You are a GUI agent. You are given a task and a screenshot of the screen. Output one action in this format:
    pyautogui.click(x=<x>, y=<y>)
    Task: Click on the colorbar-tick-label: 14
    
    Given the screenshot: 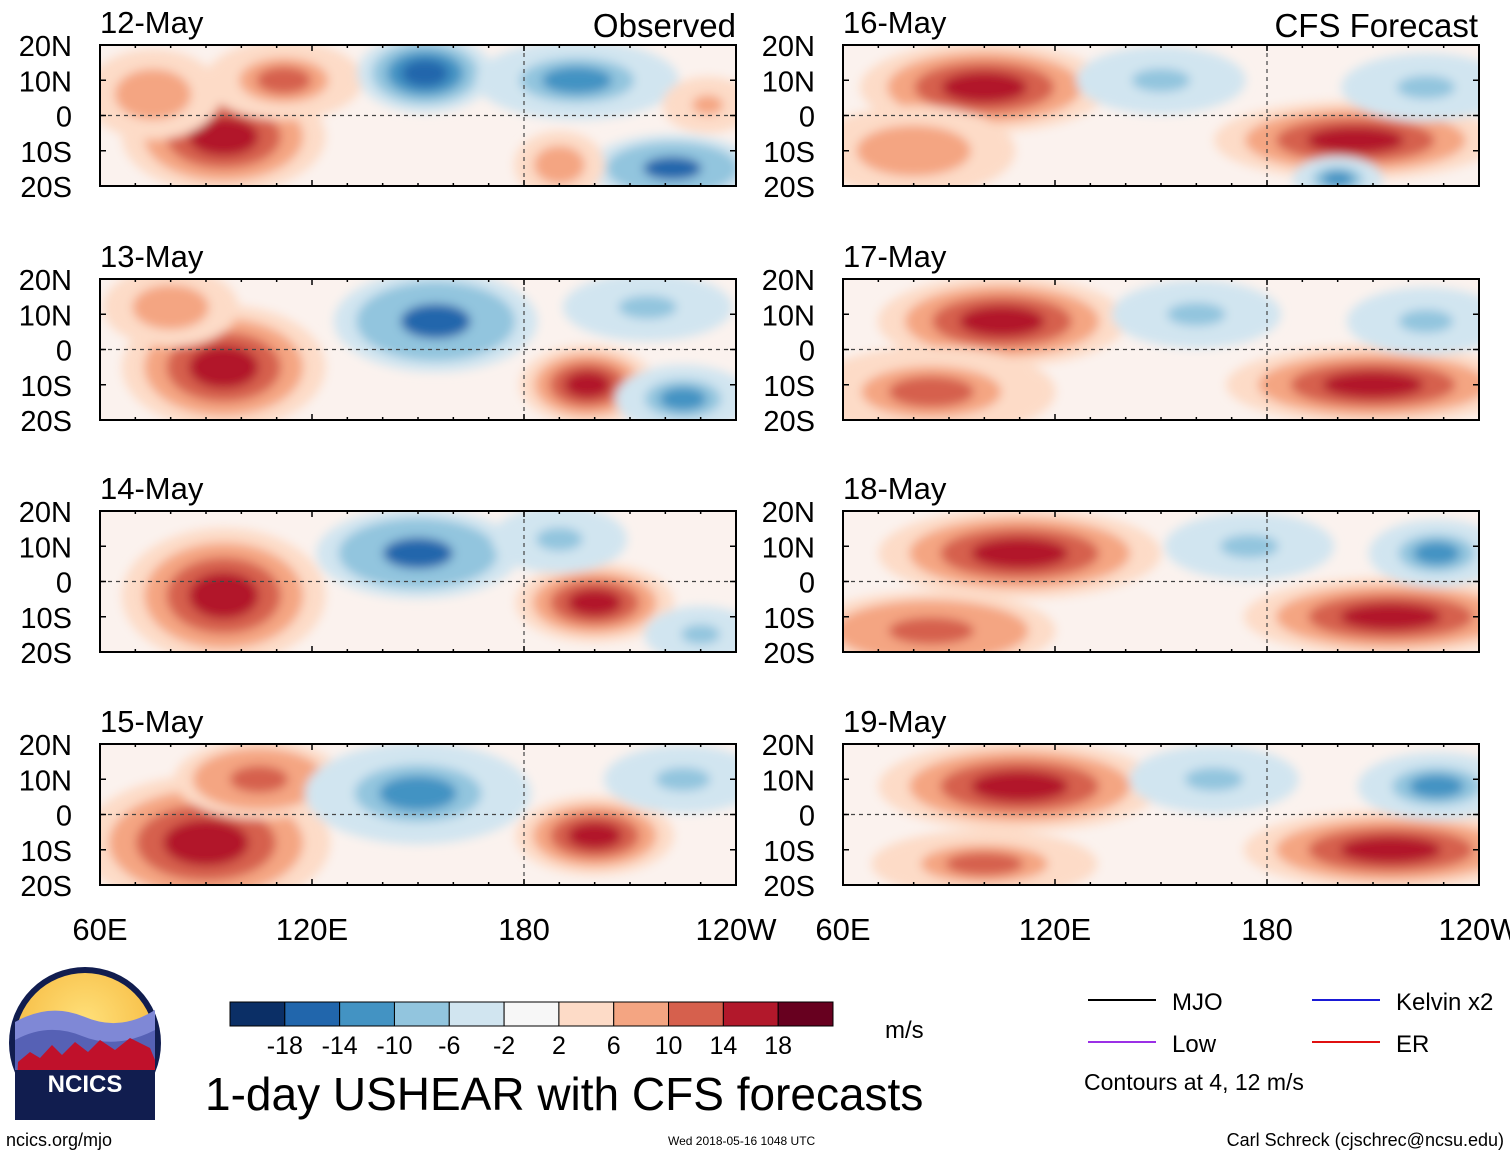 What is the action you would take?
    pyautogui.click(x=723, y=1046)
    